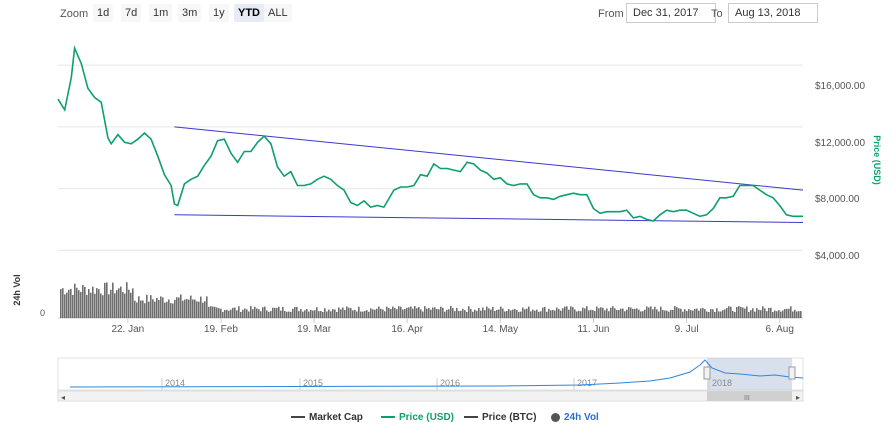 The image size is (896, 434). I want to click on legend-item-market-cap: Market Cap, so click(327, 417).